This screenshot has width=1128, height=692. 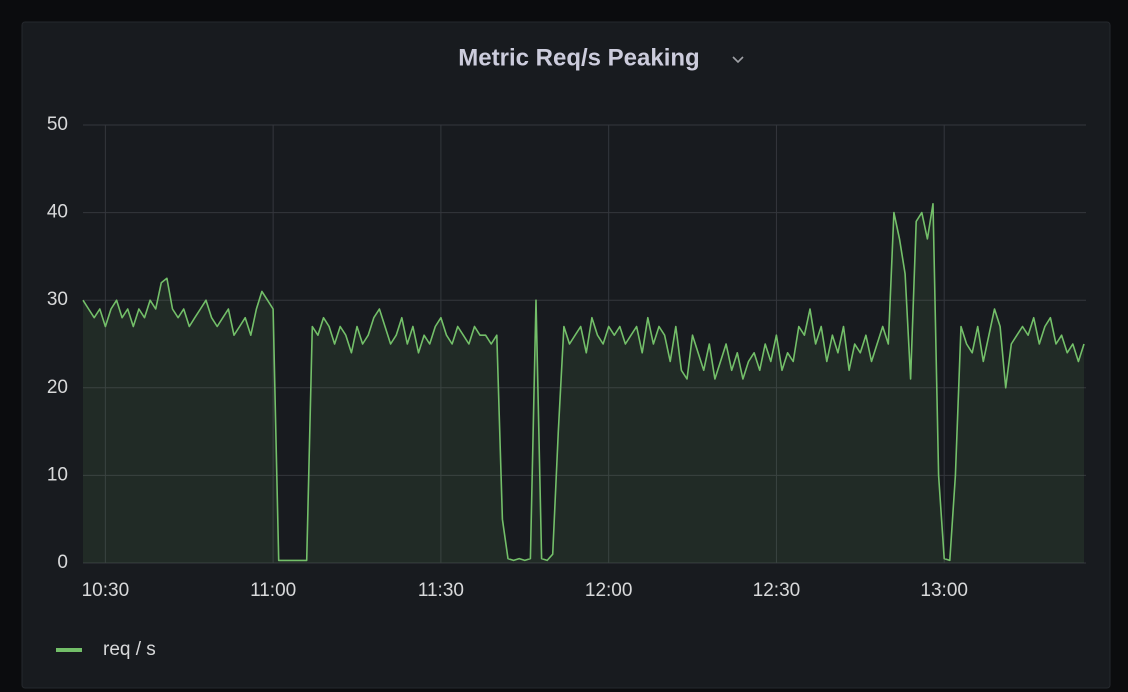 I want to click on y-tick-label: 50, so click(x=57, y=124).